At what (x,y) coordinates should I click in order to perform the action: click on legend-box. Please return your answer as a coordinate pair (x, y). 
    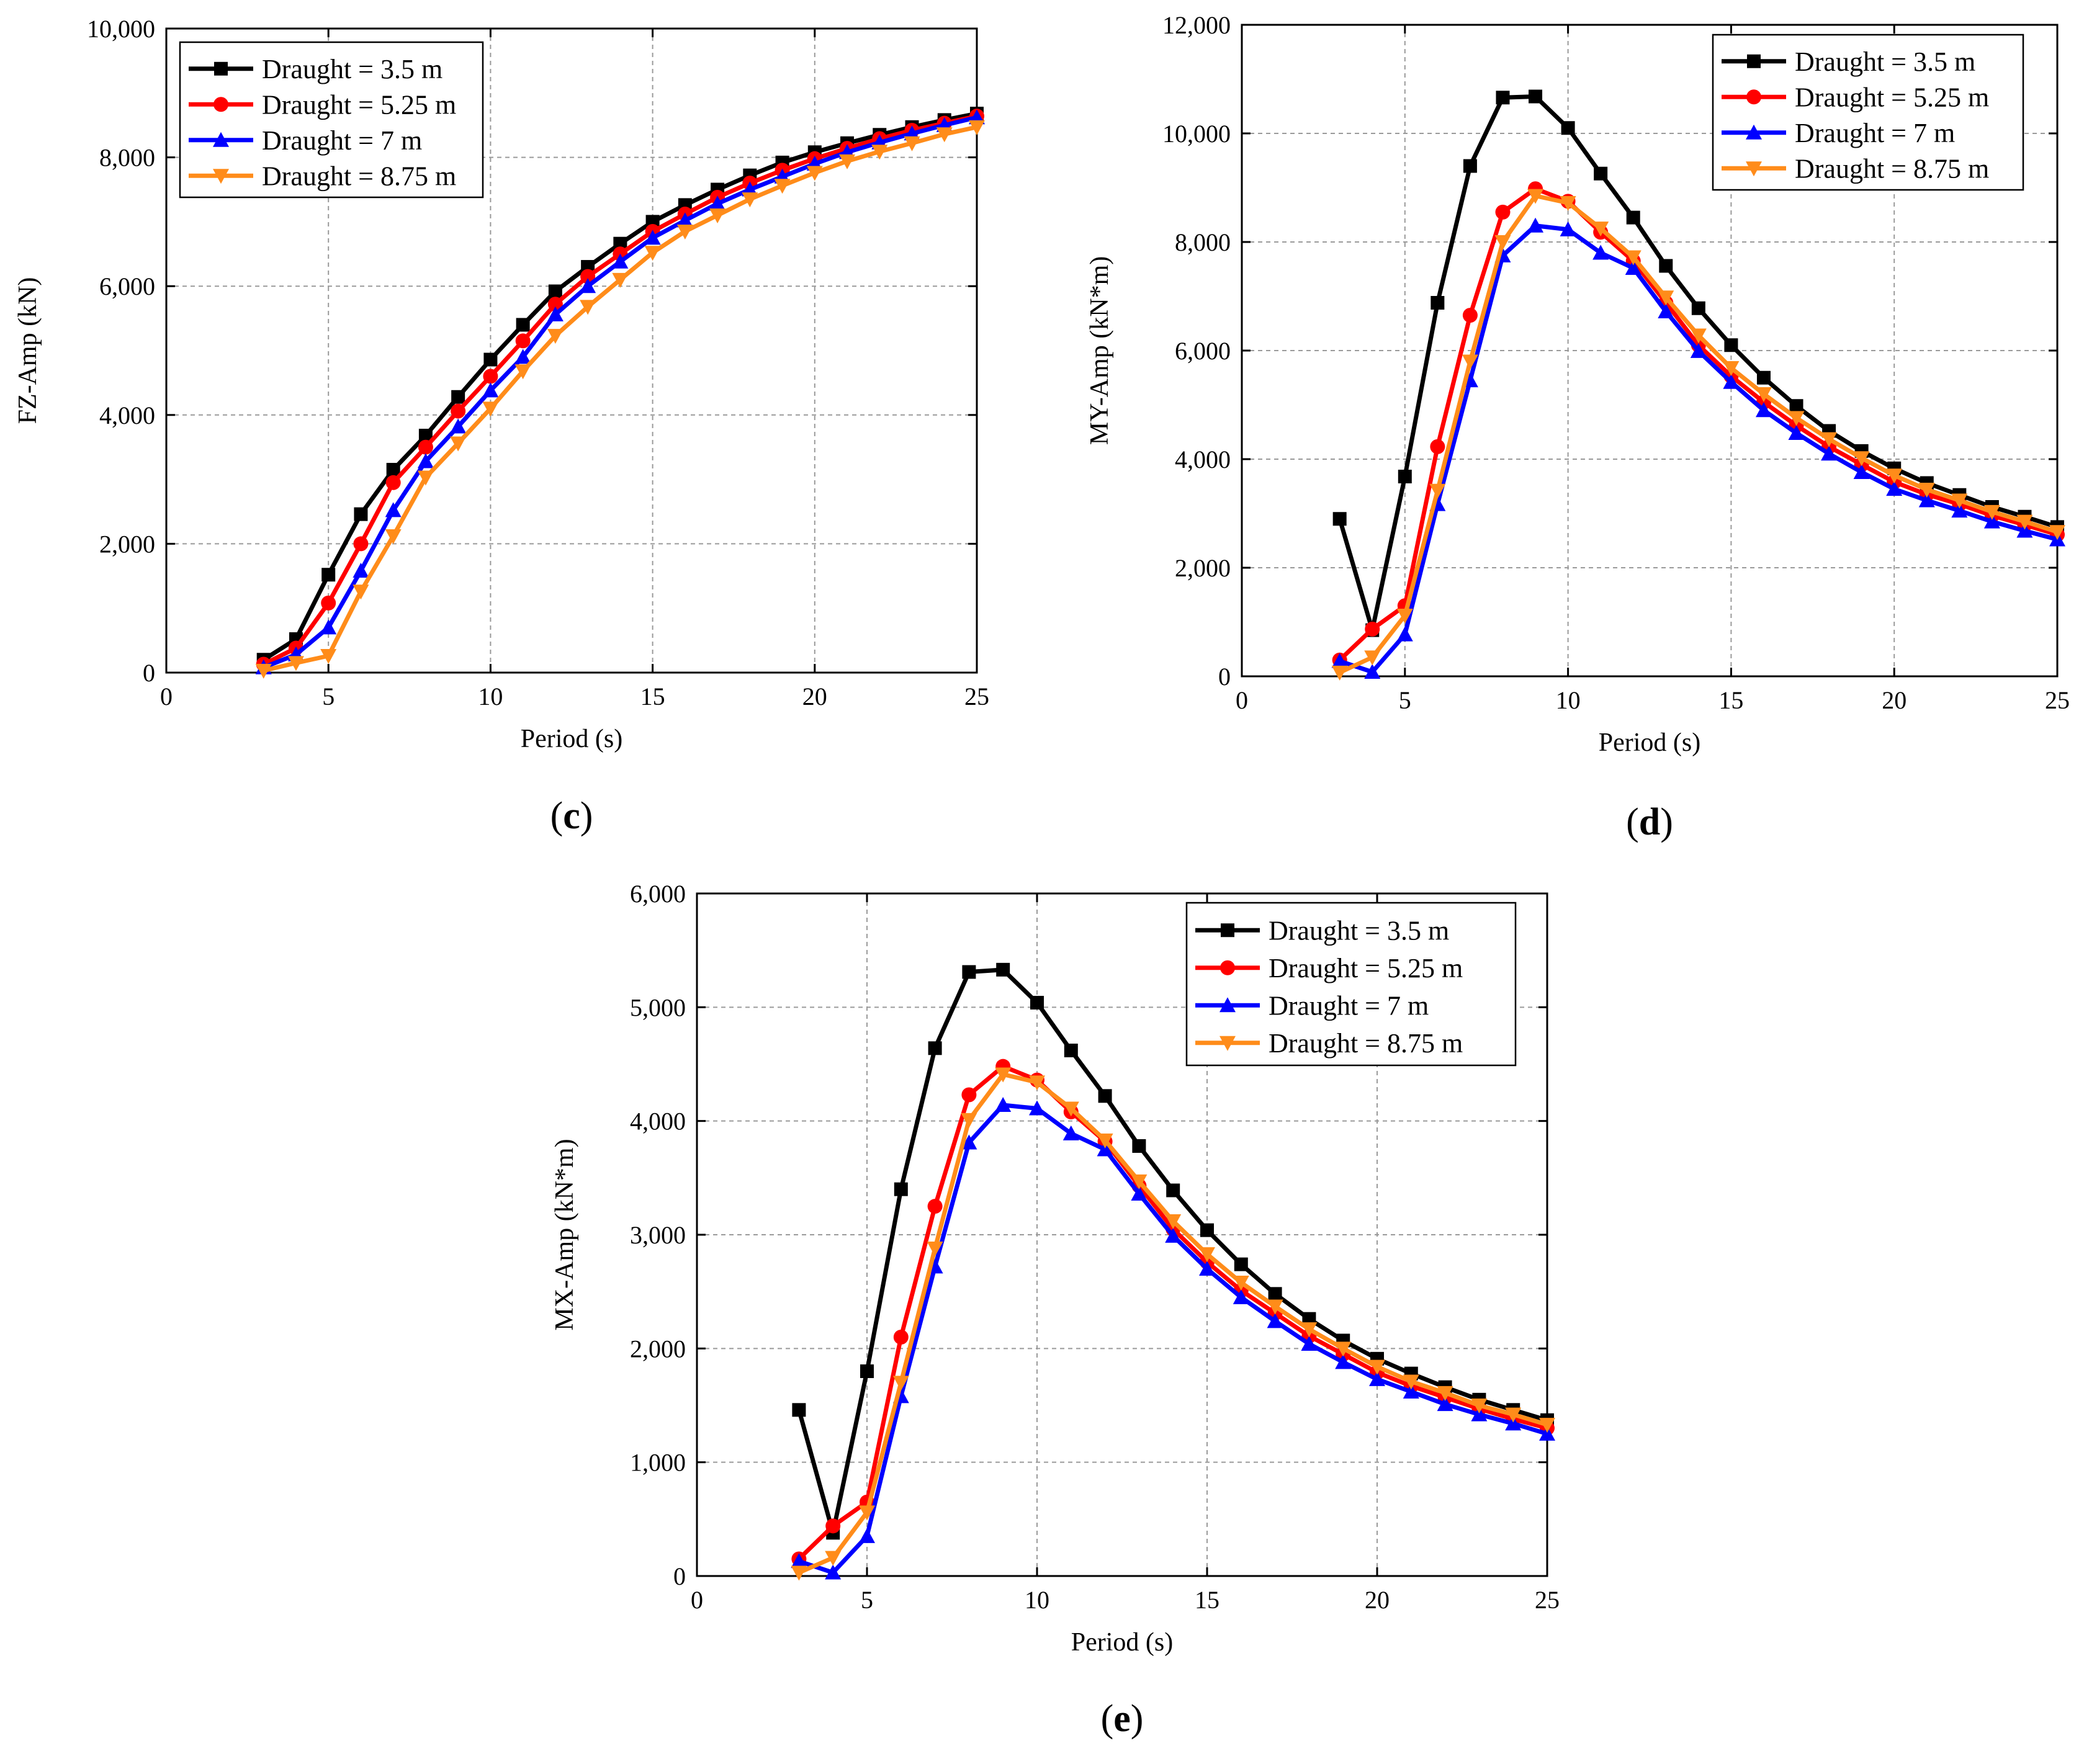
    Looking at the image, I should click on (1351, 984).